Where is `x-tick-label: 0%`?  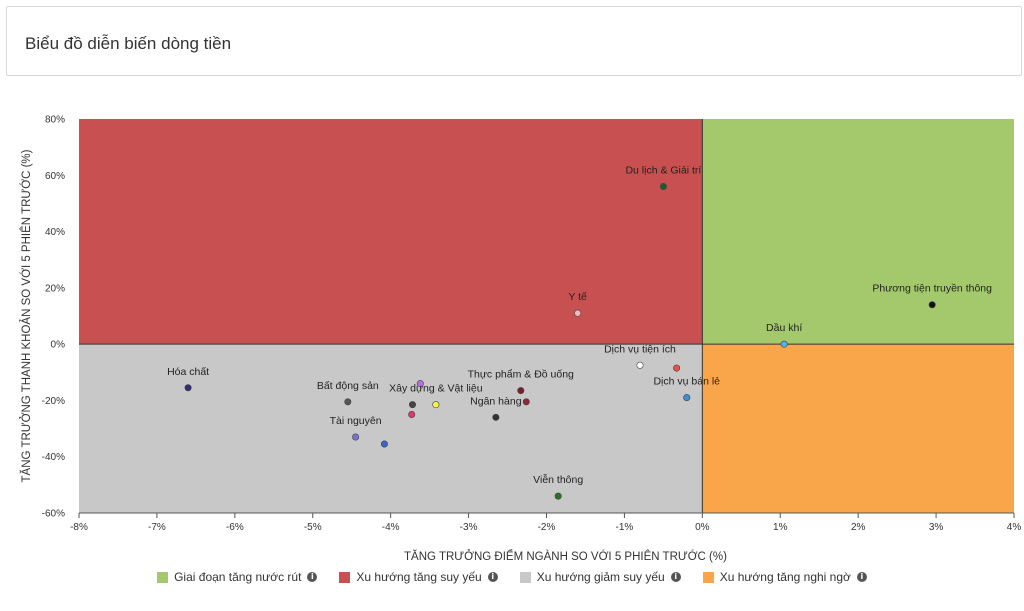
x-tick-label: 0% is located at coordinates (702, 527).